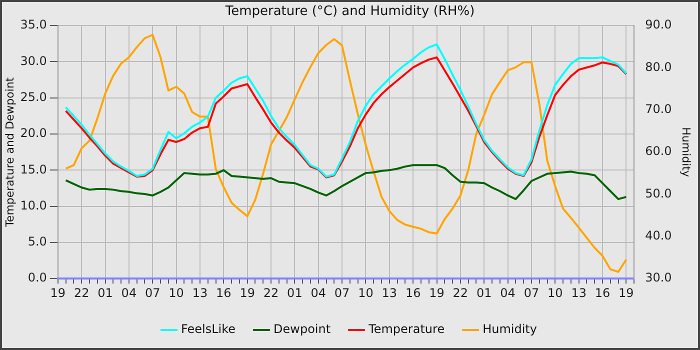 The height and width of the screenshot is (350, 700). I want to click on y2-tick-label: 50.0, so click(658, 193).